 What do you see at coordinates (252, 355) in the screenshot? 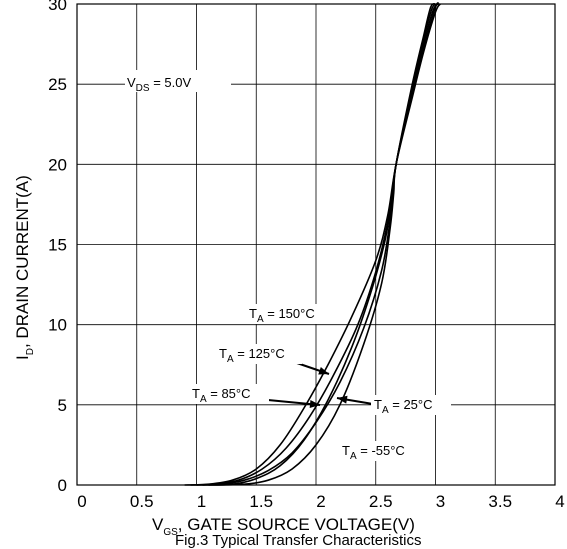
I see `t125-annotation: TA = 125°C` at bounding box center [252, 355].